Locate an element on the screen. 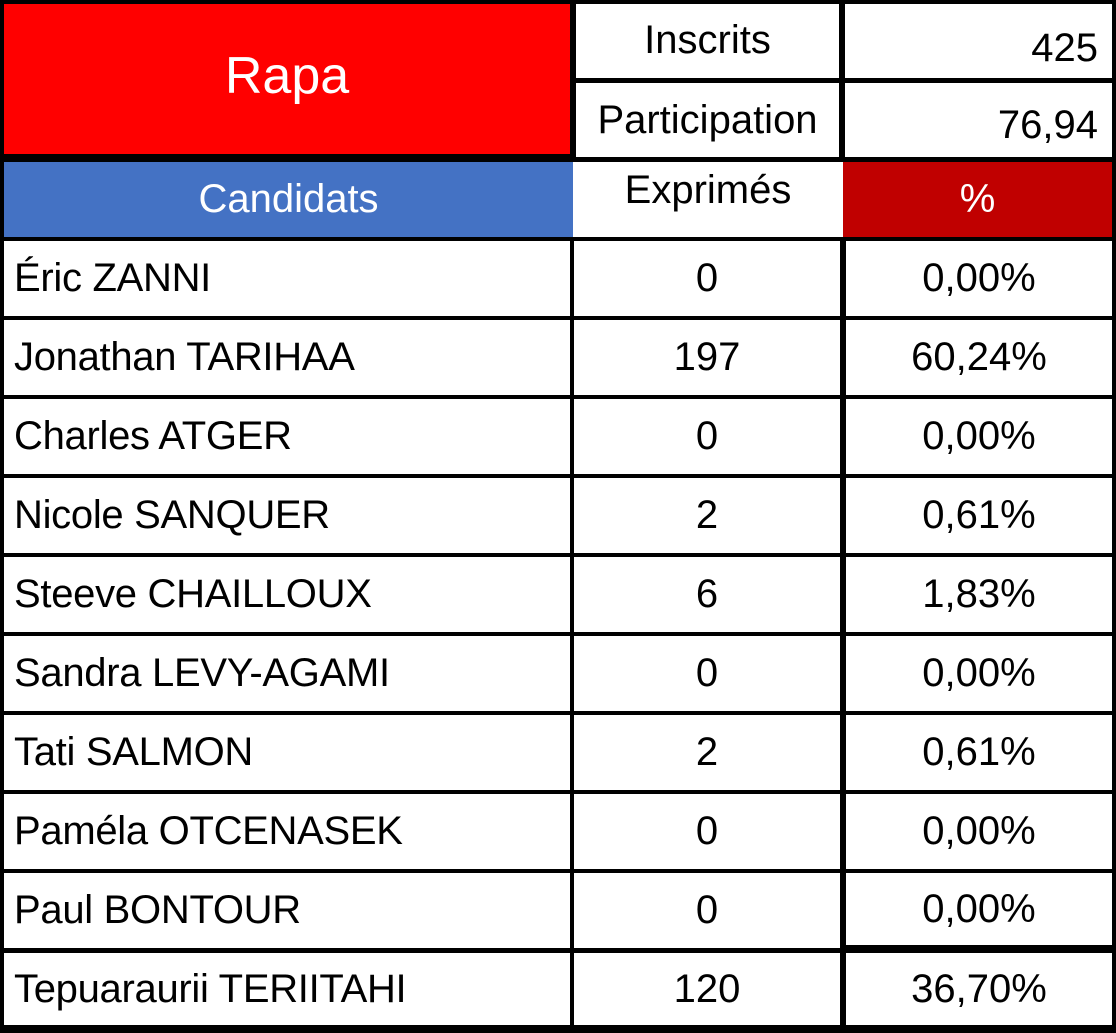  candidate-votes: 197 is located at coordinates (707, 357).